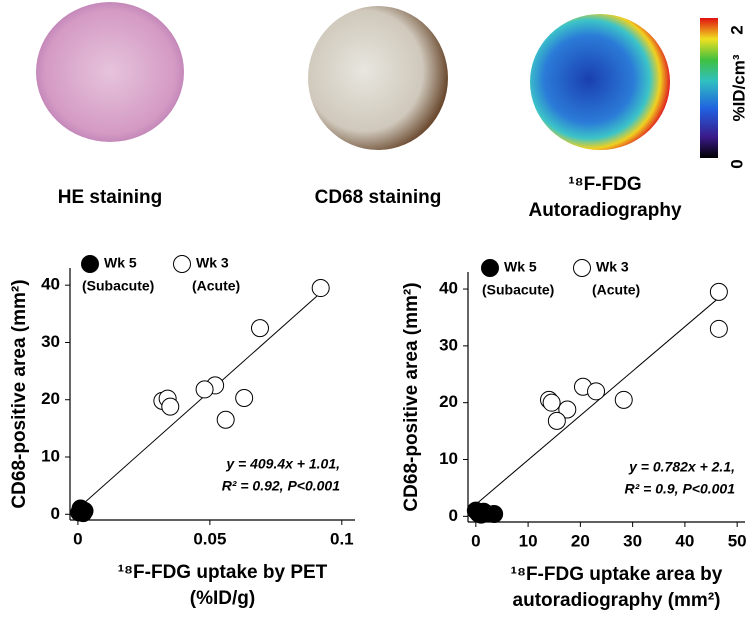  I want to click on image-label: Autoradiography, so click(604, 210).